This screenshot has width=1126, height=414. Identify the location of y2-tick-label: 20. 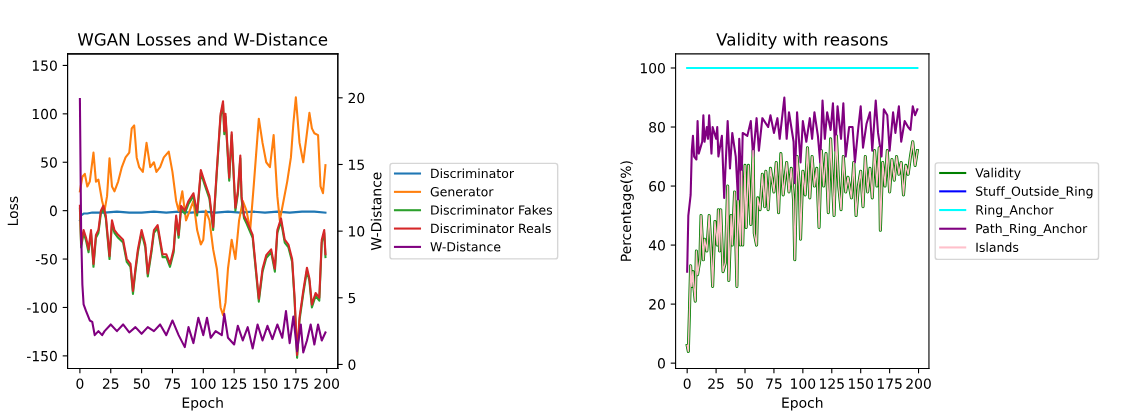
(356, 98).